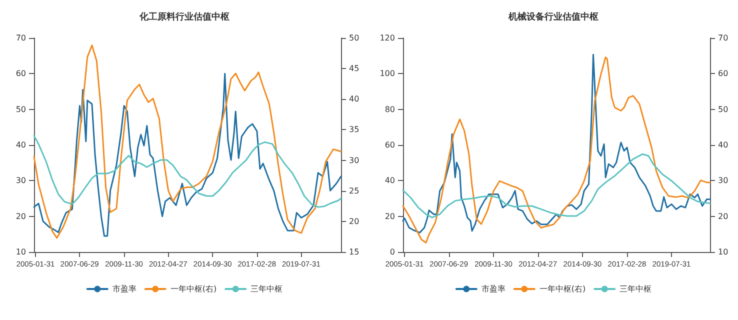 The image size is (738, 320). What do you see at coordinates (184, 17) in the screenshot?
I see `chart-title: 化工原料行业估值中枢` at bounding box center [184, 17].